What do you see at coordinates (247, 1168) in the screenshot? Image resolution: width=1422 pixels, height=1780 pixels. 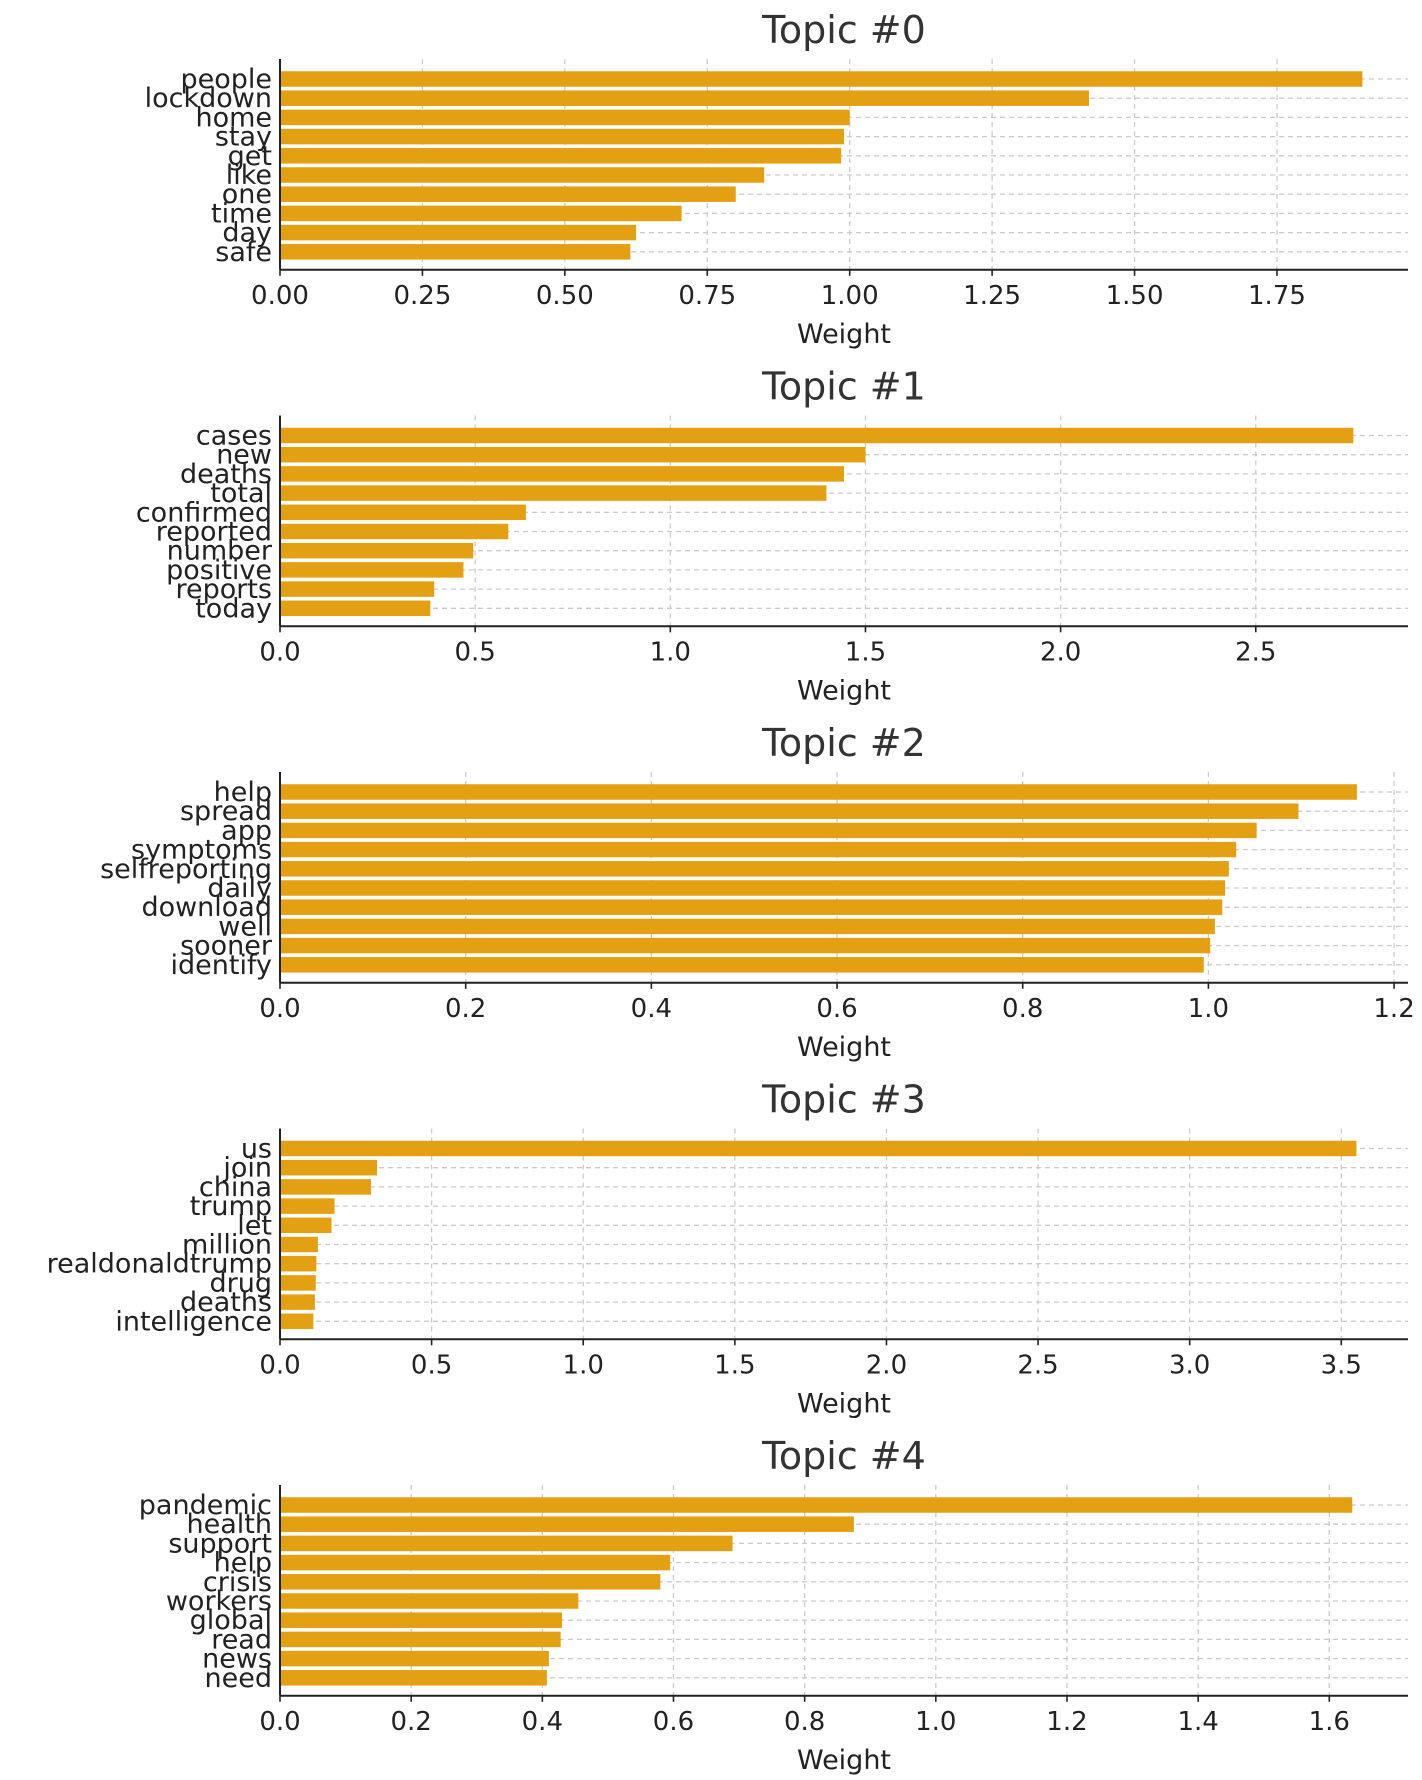 I see `category-label: join` at bounding box center [247, 1168].